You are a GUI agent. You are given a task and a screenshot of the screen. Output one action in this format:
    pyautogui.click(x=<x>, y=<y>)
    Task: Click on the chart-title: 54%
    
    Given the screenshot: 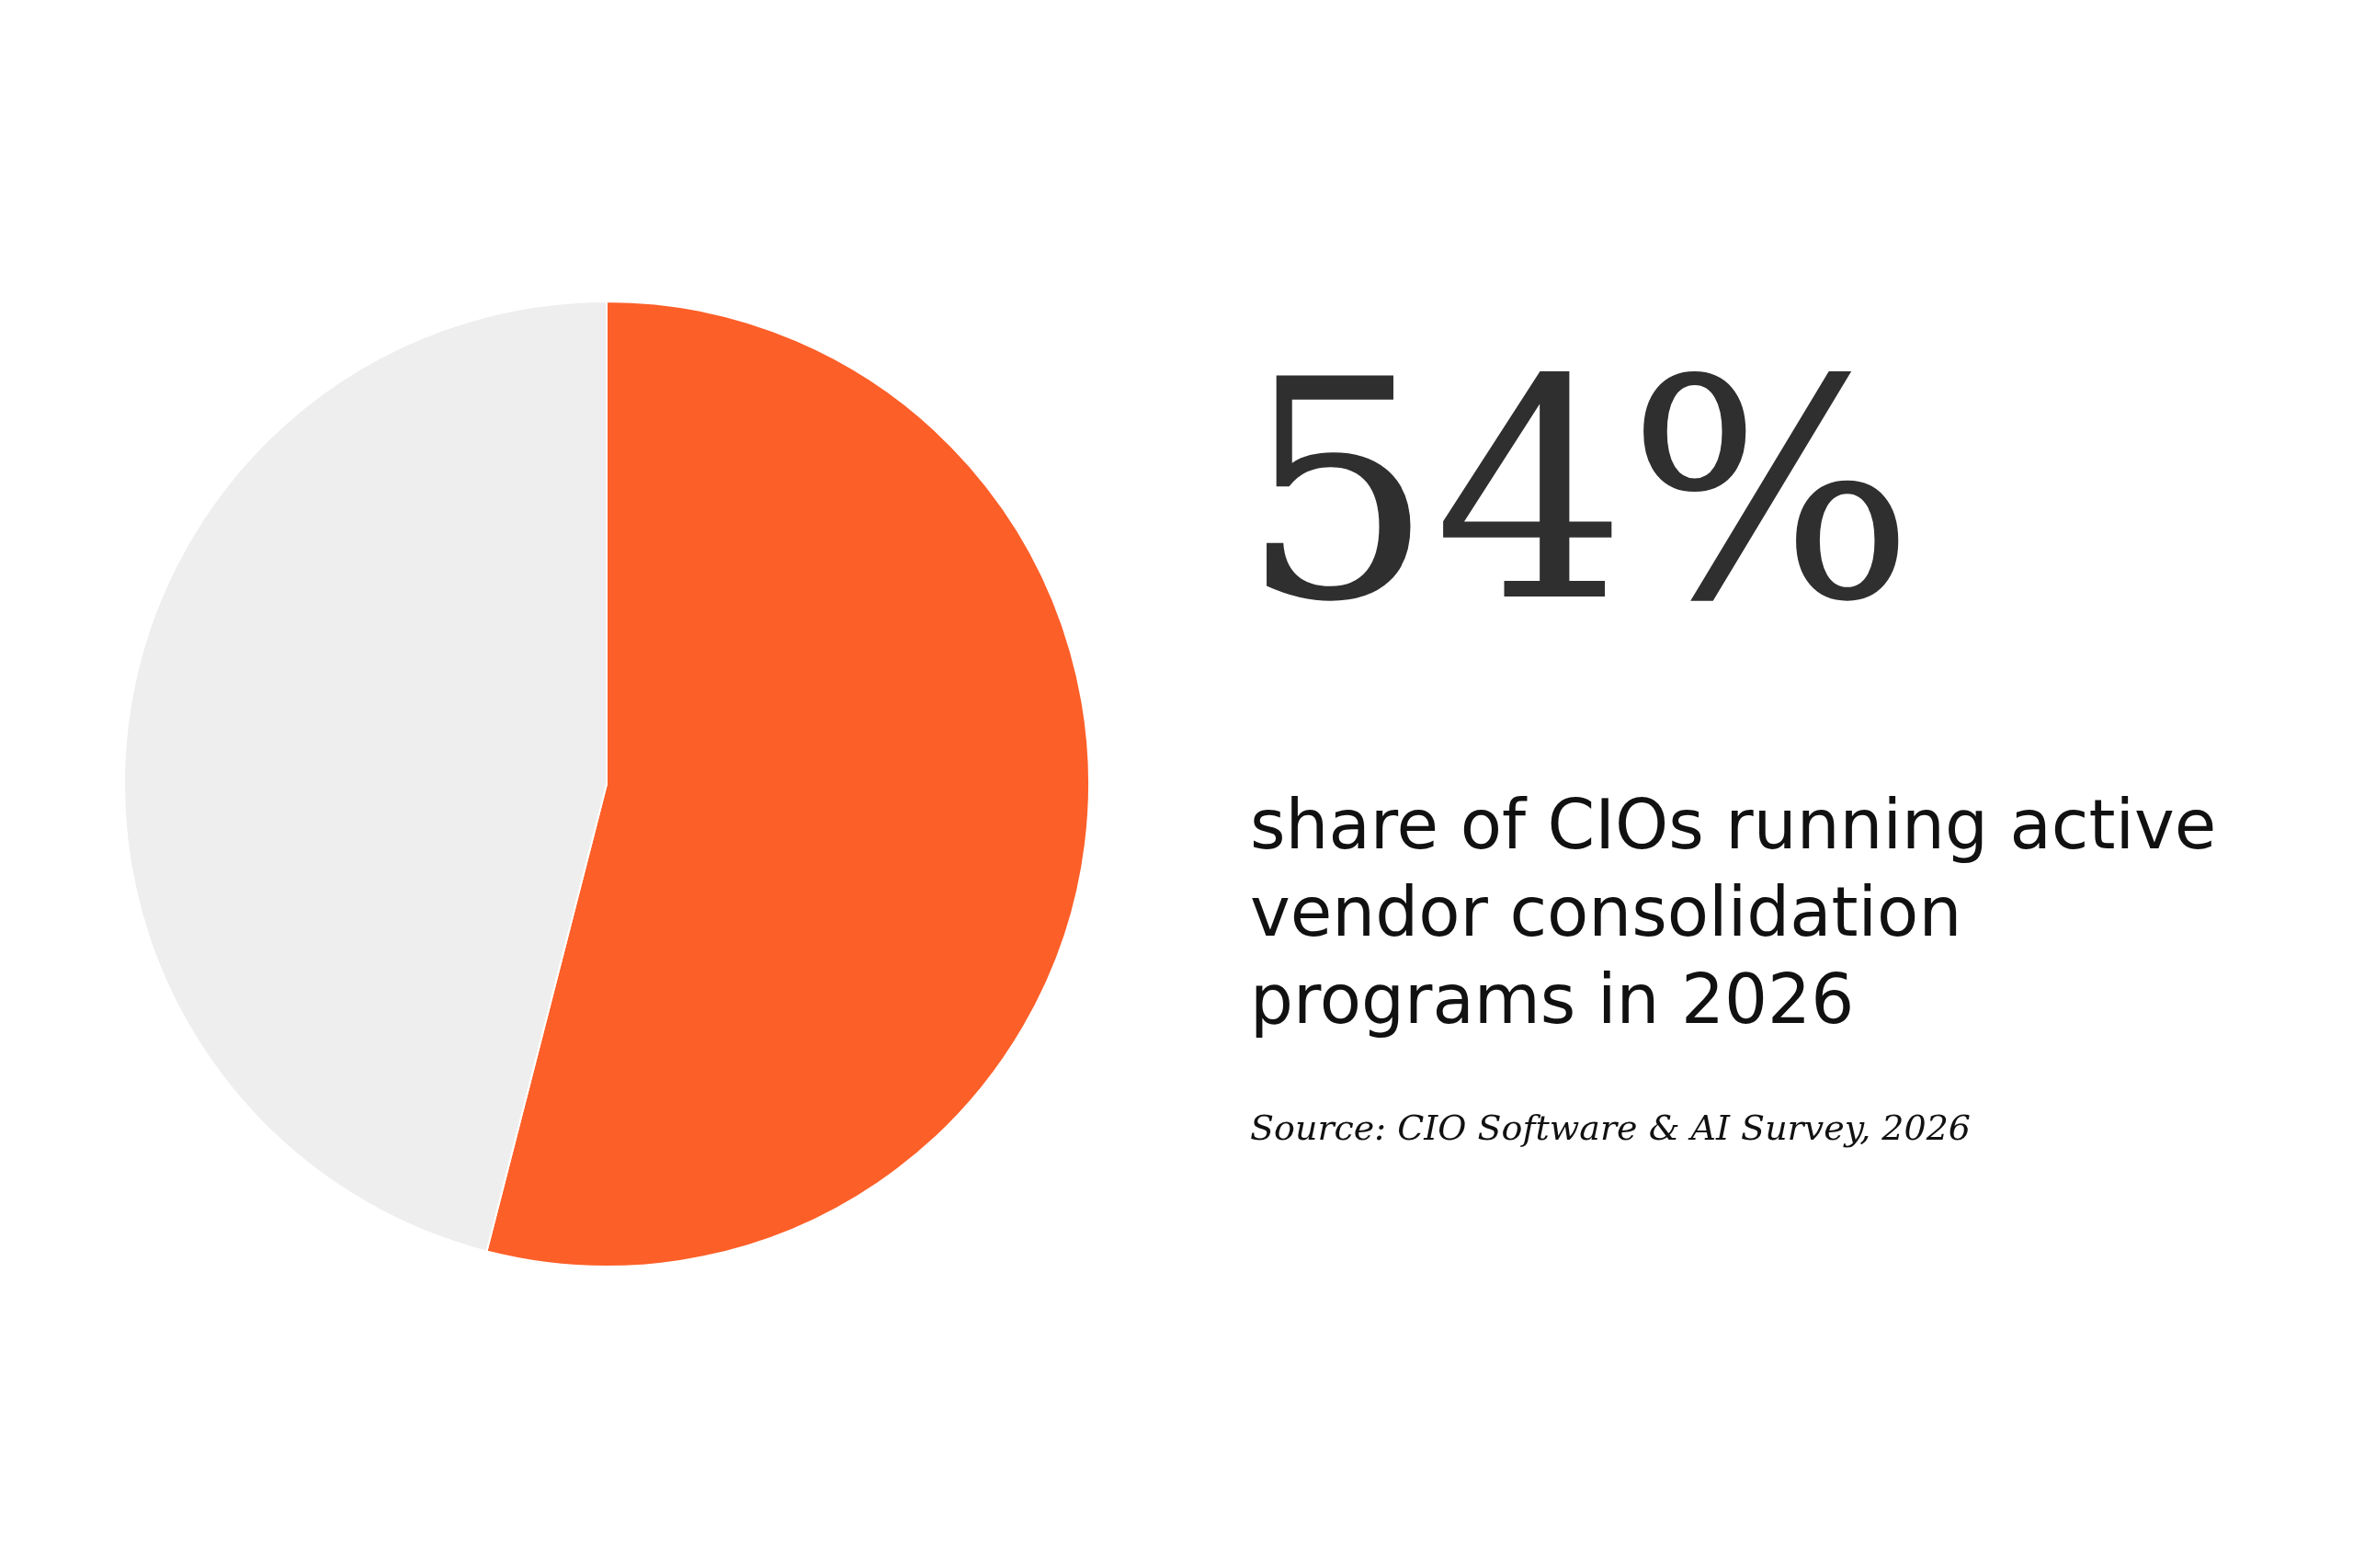 What is the action you would take?
    pyautogui.click(x=1578, y=491)
    